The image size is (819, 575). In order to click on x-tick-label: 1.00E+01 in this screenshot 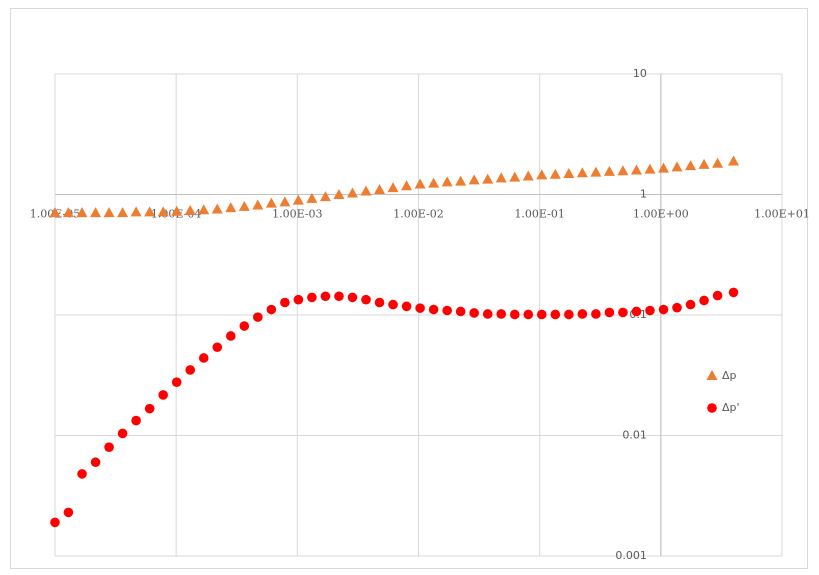, I will do `click(782, 214)`.